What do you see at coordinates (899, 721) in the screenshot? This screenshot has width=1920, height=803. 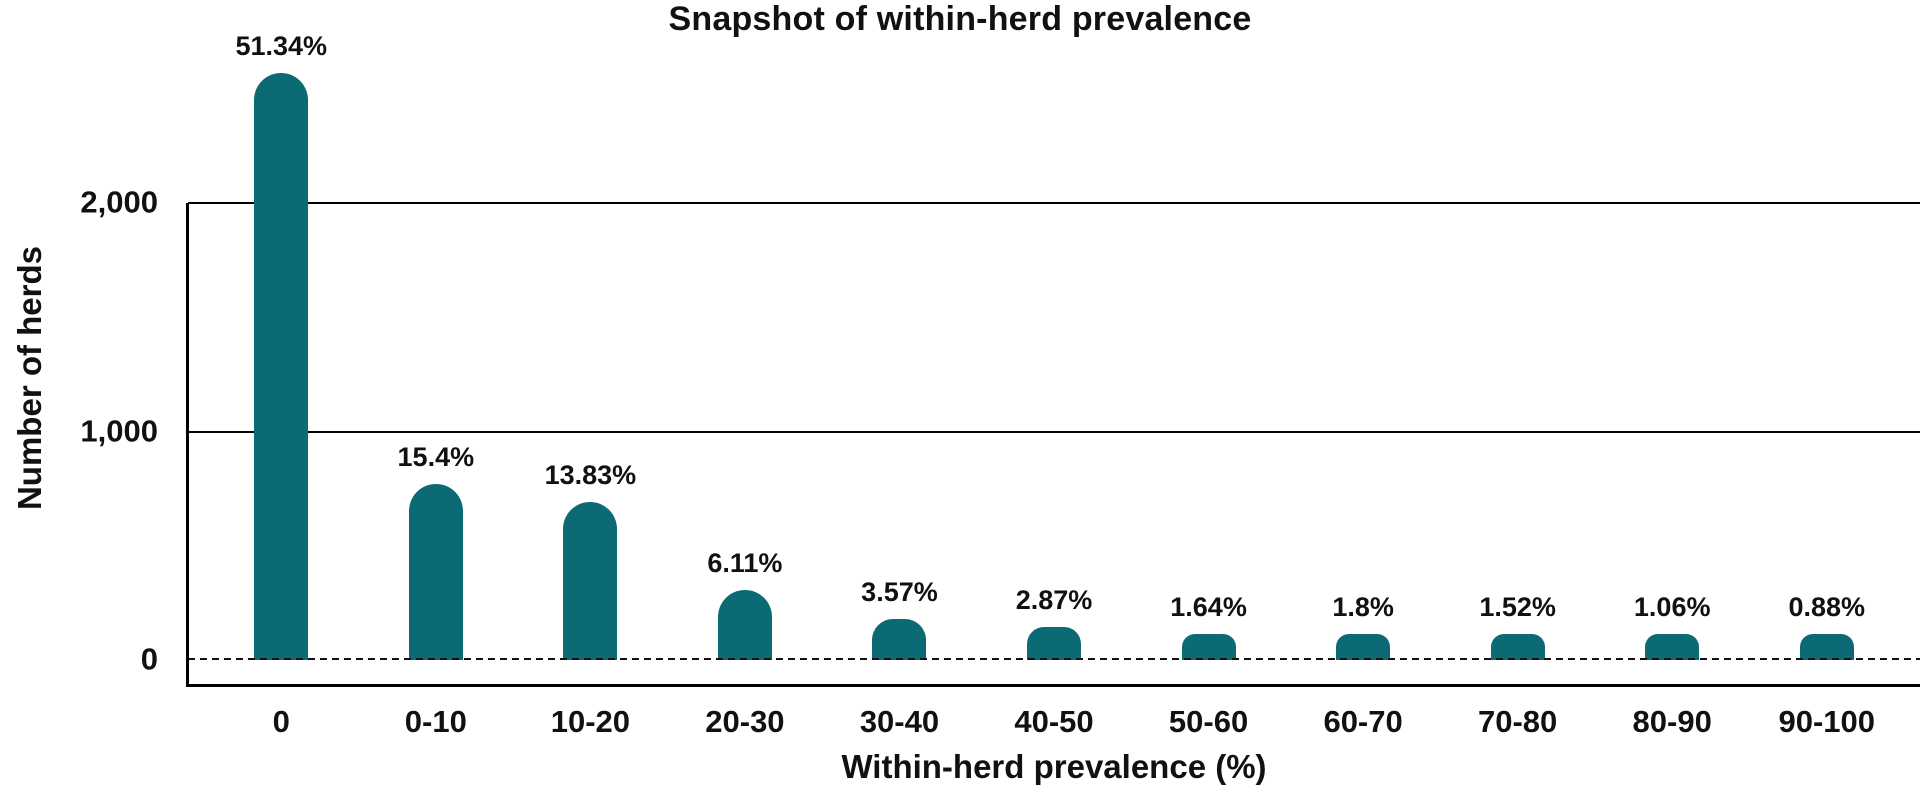 I see `x-tick-label-30-40: 30-40` at bounding box center [899, 721].